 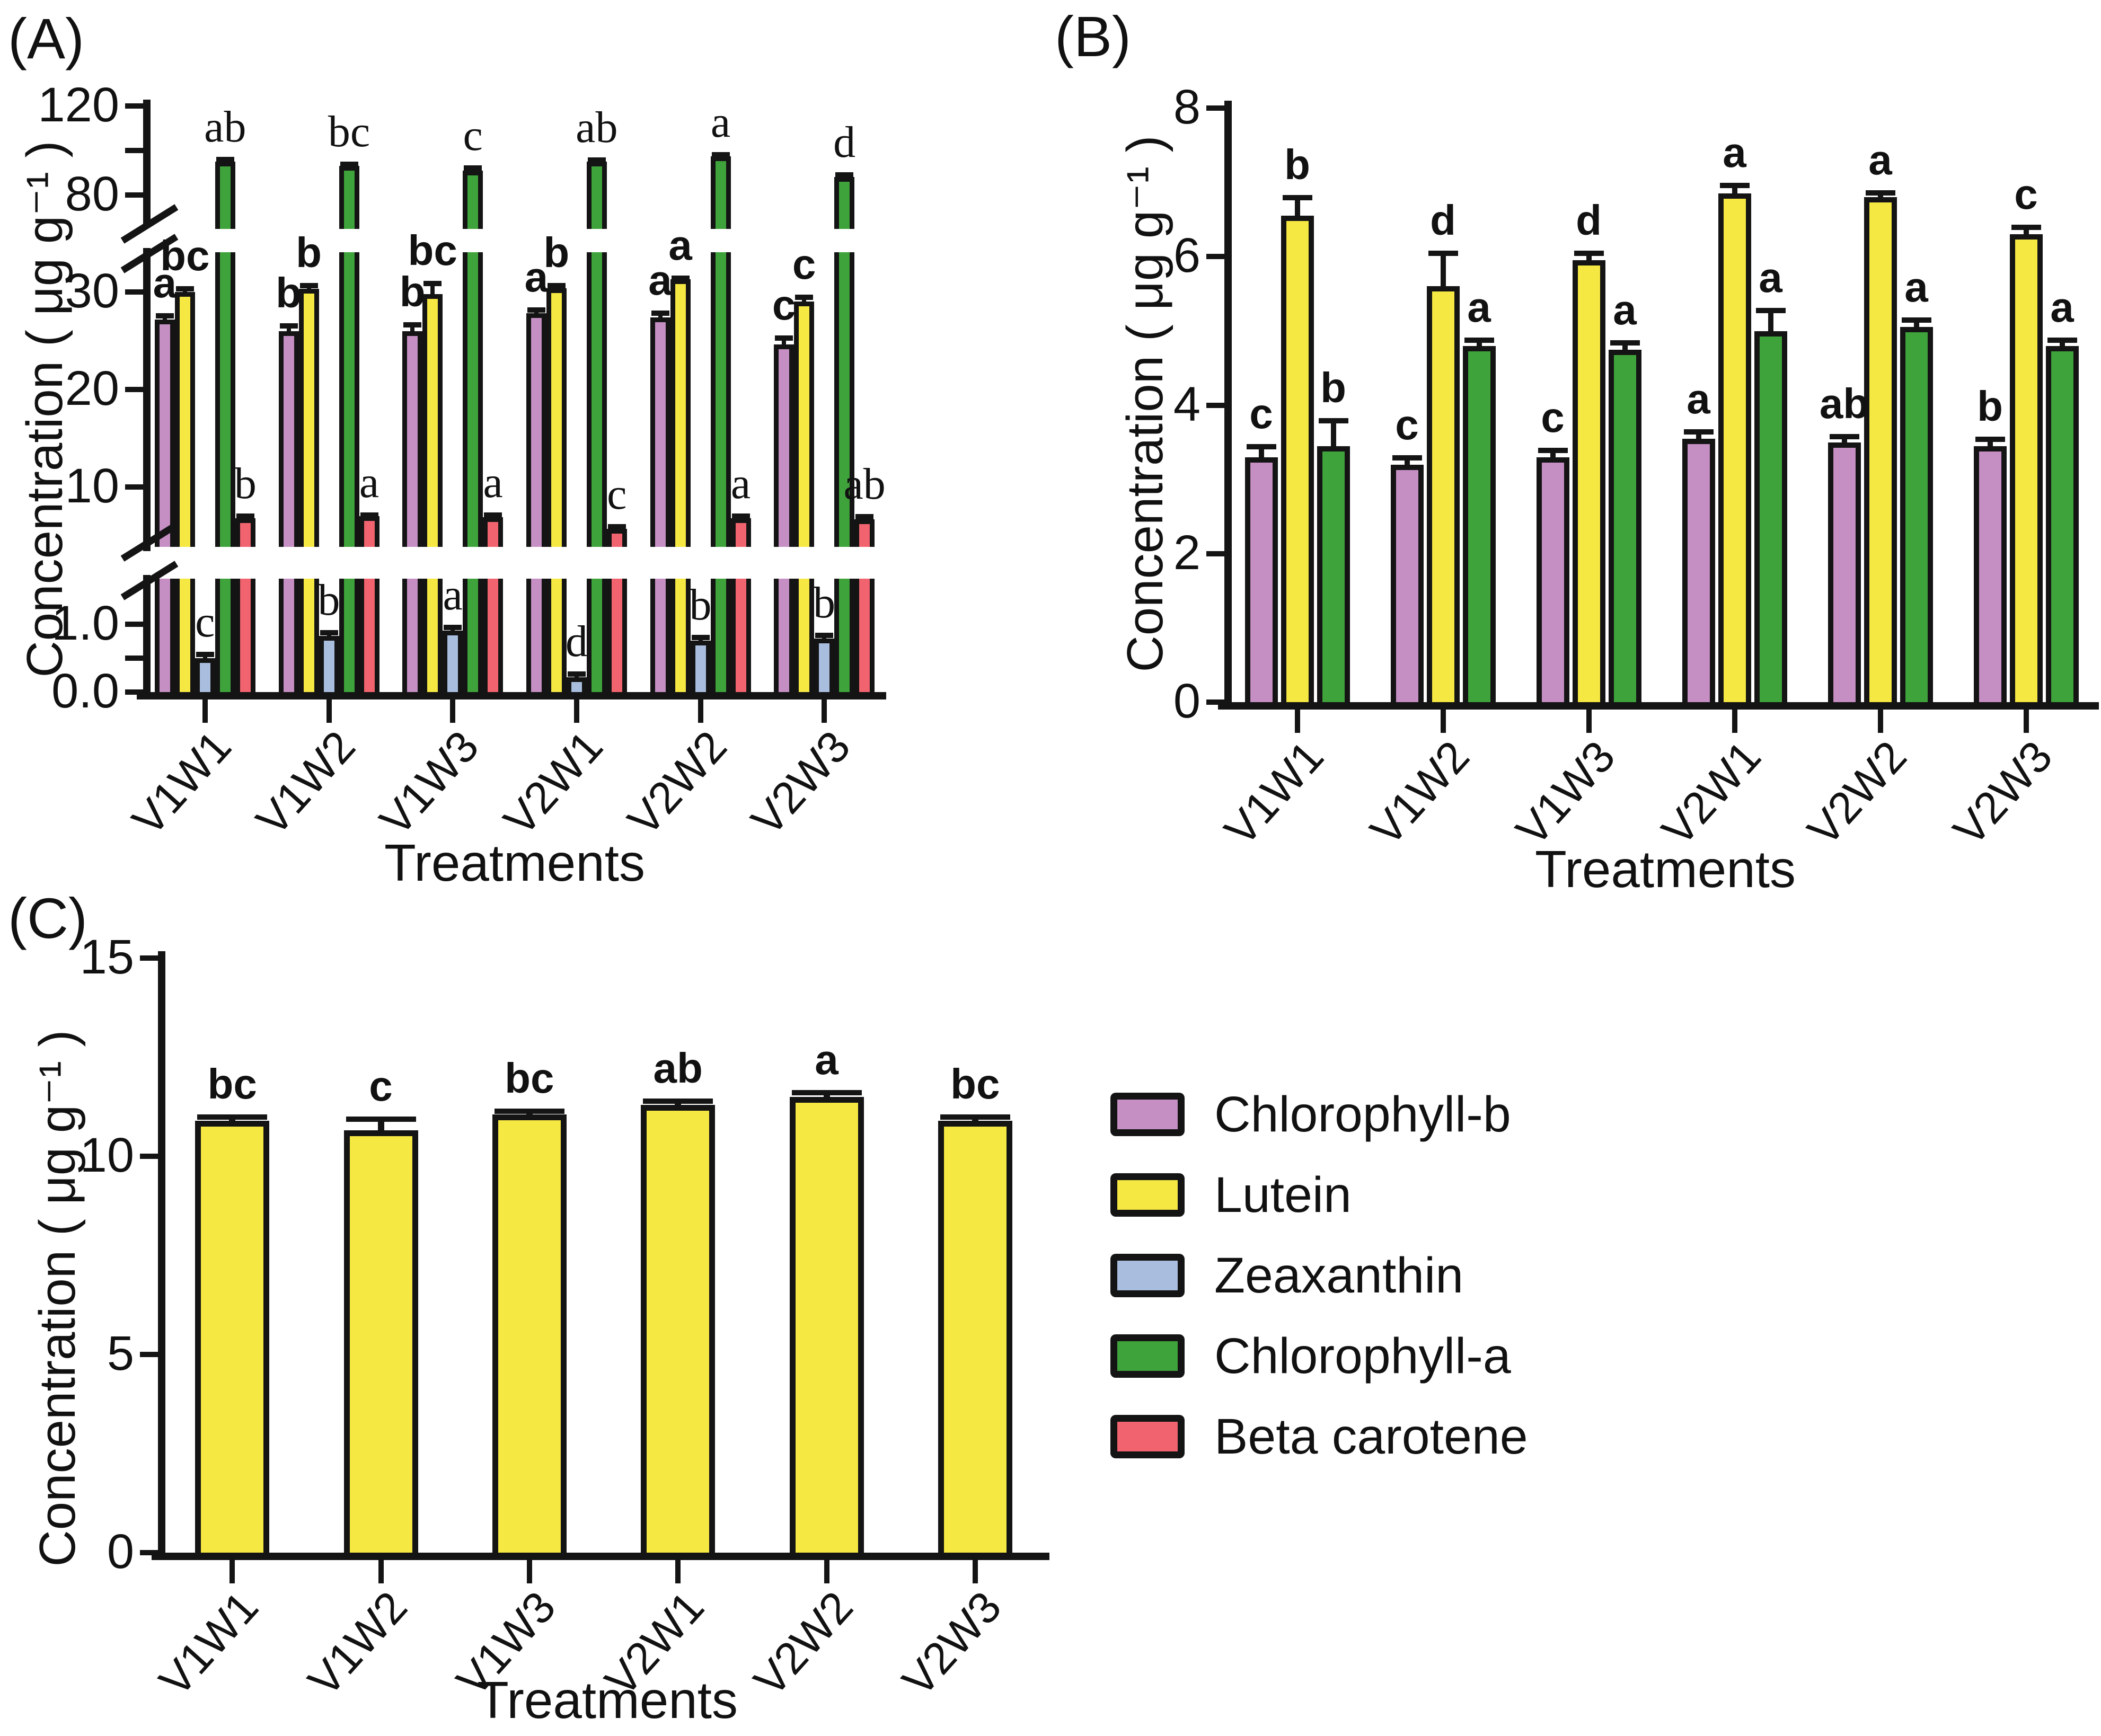 What do you see at coordinates (161, 1254) in the screenshot?
I see `y-axis-spine` at bounding box center [161, 1254].